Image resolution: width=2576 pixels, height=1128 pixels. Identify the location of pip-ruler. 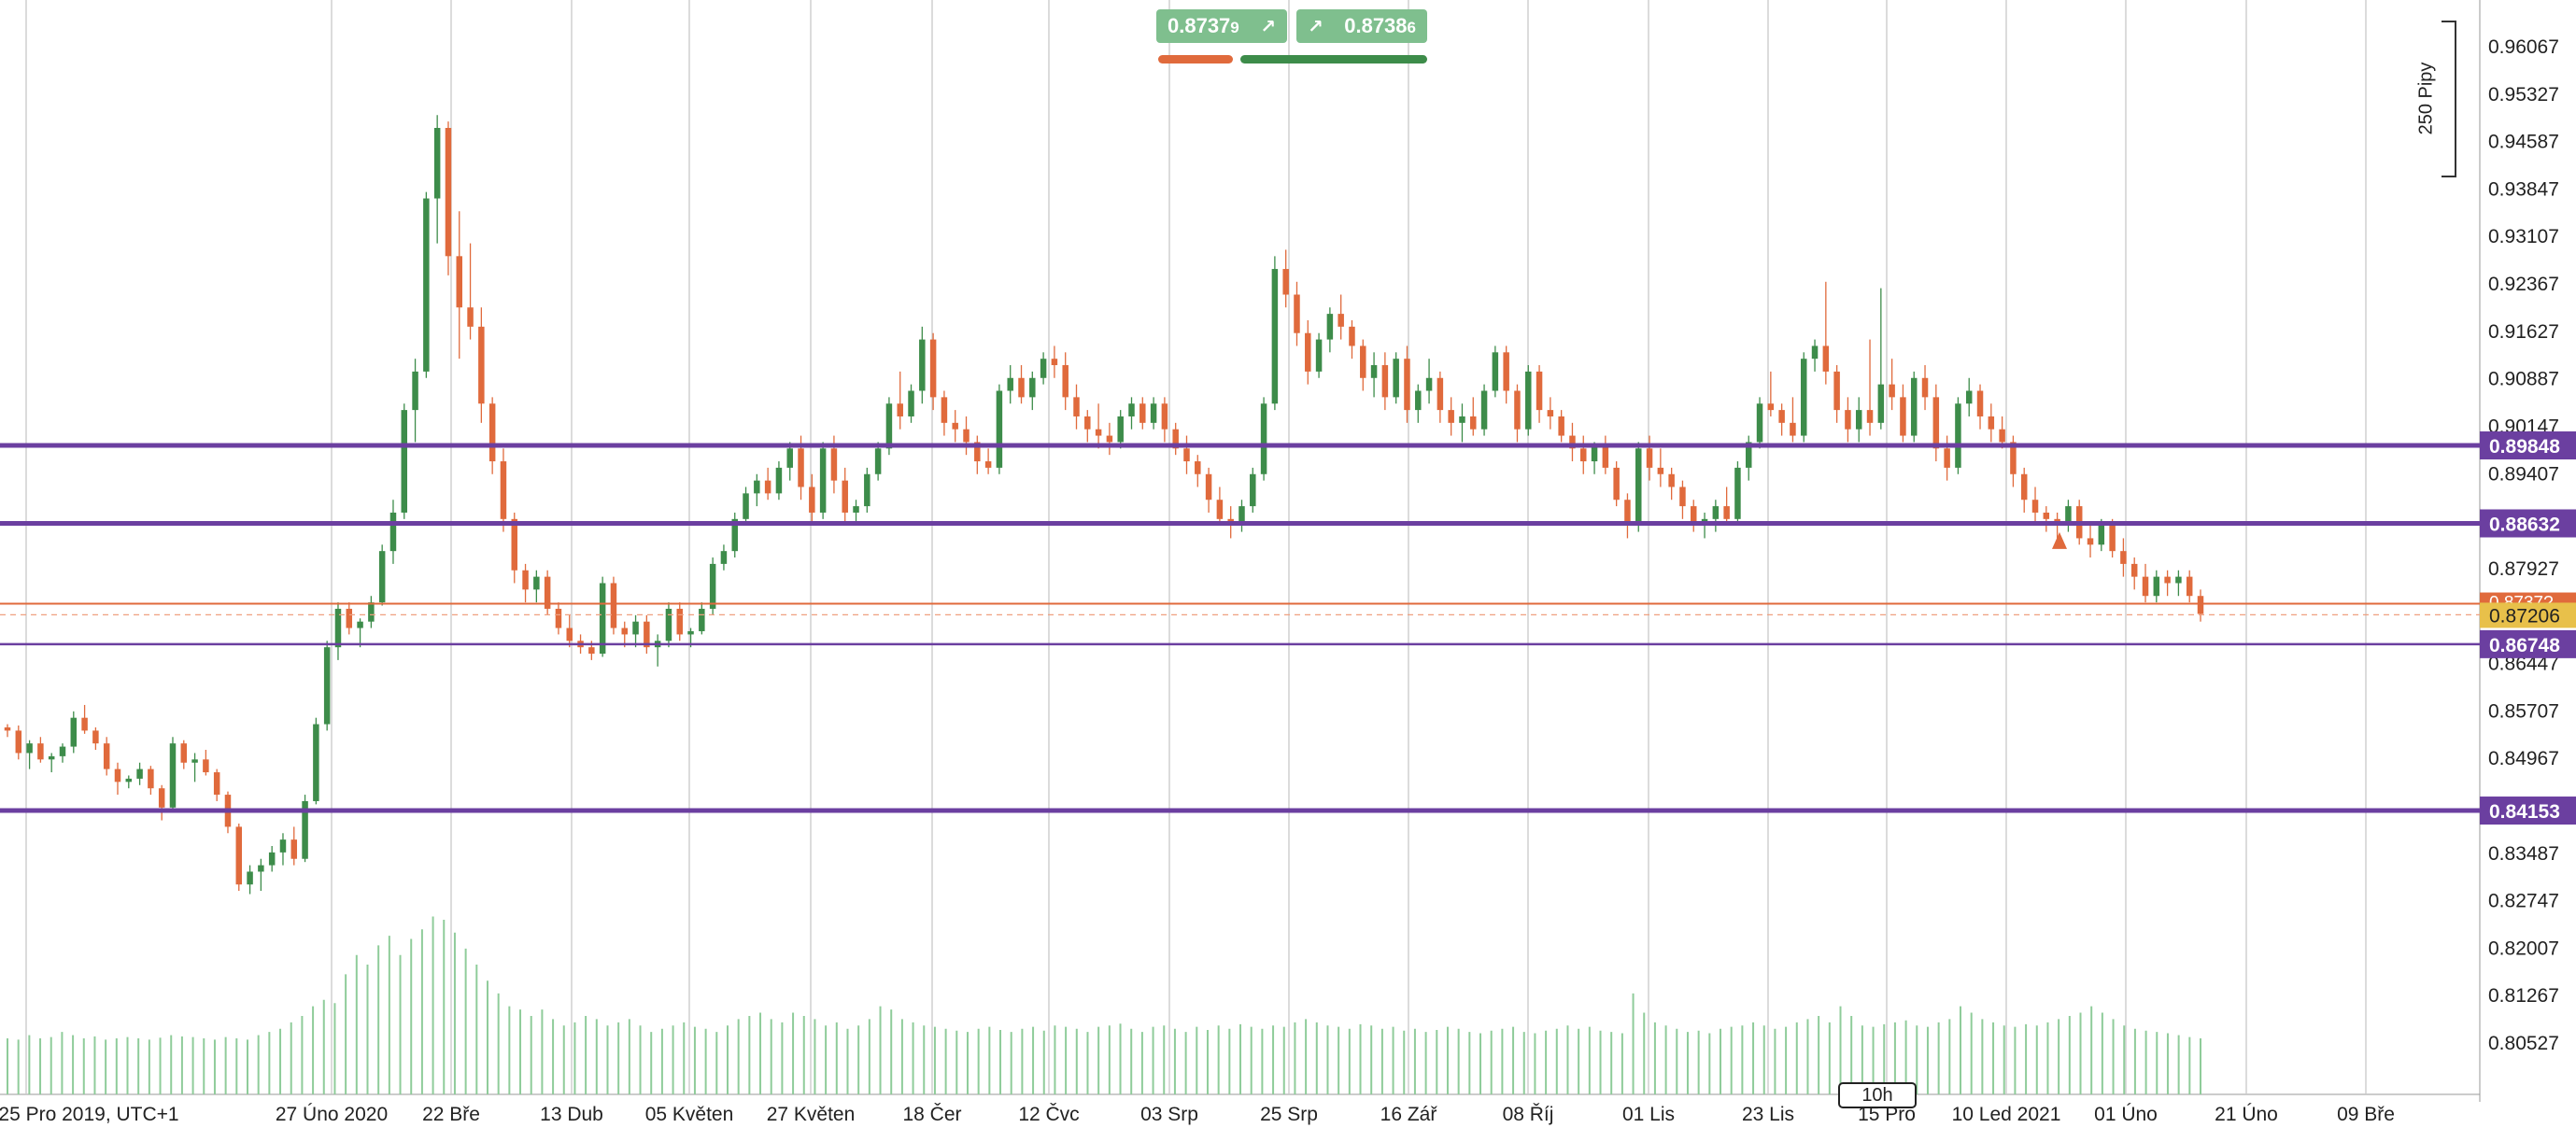
(2449, 99).